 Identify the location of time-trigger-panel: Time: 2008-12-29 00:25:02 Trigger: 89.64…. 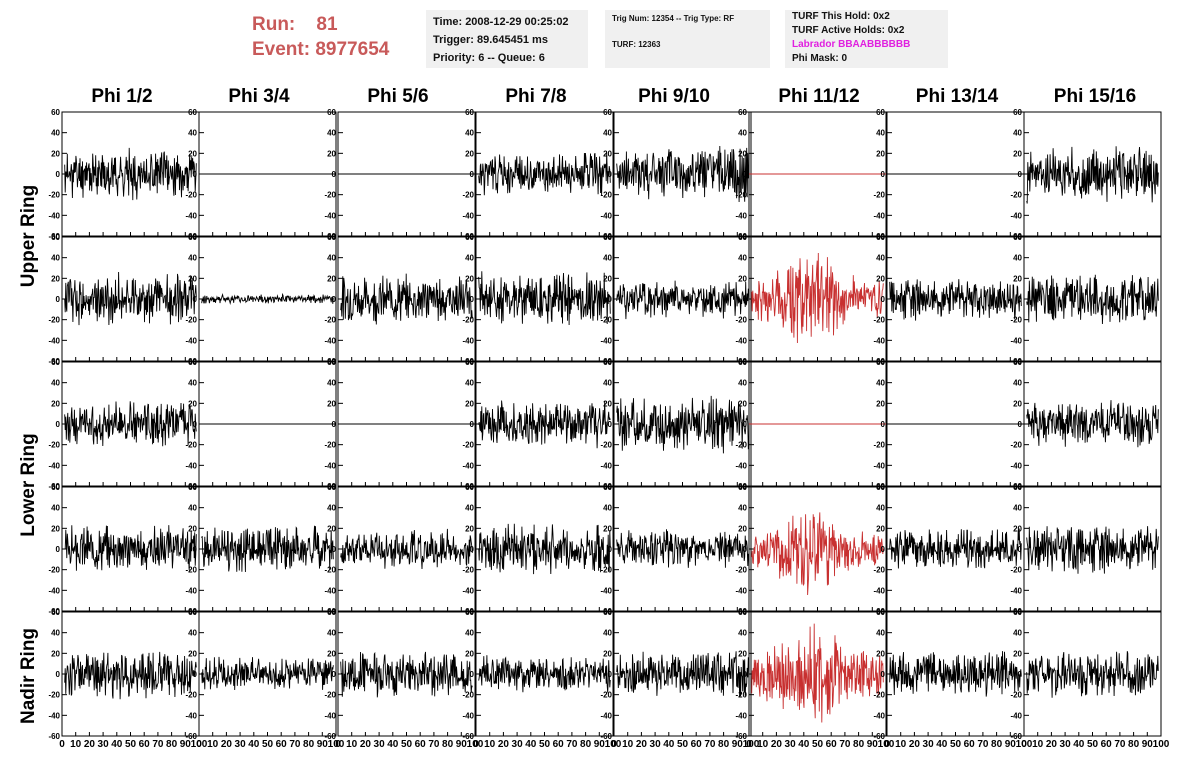
(507, 39).